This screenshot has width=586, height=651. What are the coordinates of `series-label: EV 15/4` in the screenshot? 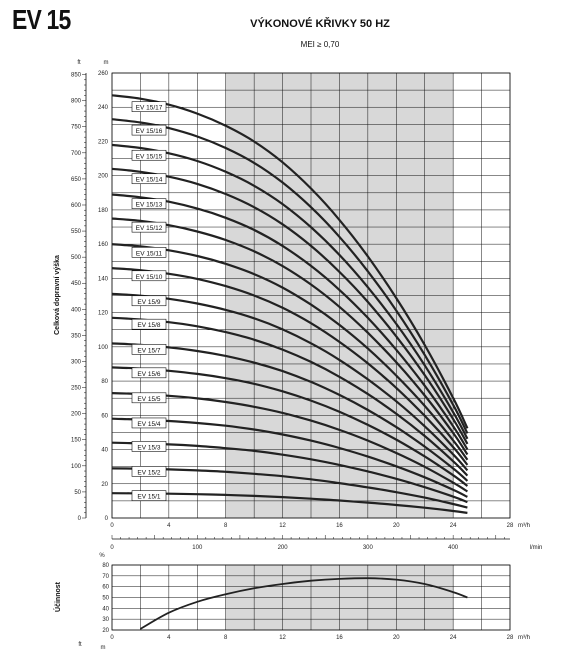 It's located at (149, 424).